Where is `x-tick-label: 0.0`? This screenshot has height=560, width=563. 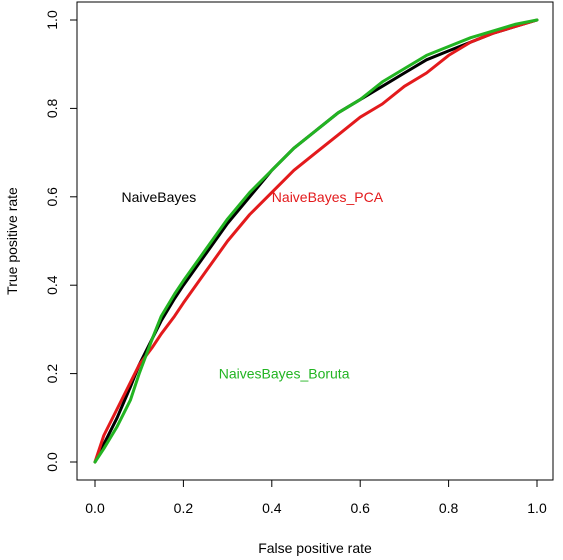
x-tick-label: 0.0 is located at coordinates (95, 508).